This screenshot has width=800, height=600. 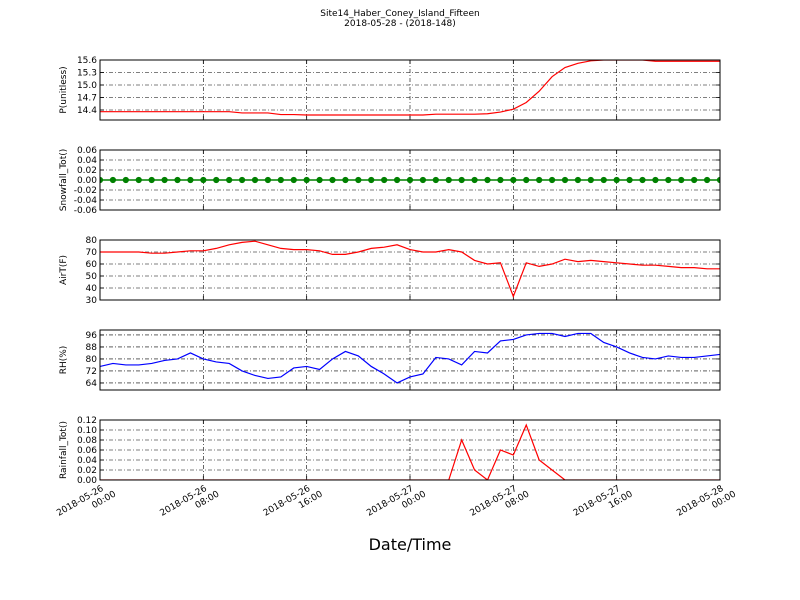 What do you see at coordinates (87, 161) in the screenshot?
I see `y-tick-label: 0.04` at bounding box center [87, 161].